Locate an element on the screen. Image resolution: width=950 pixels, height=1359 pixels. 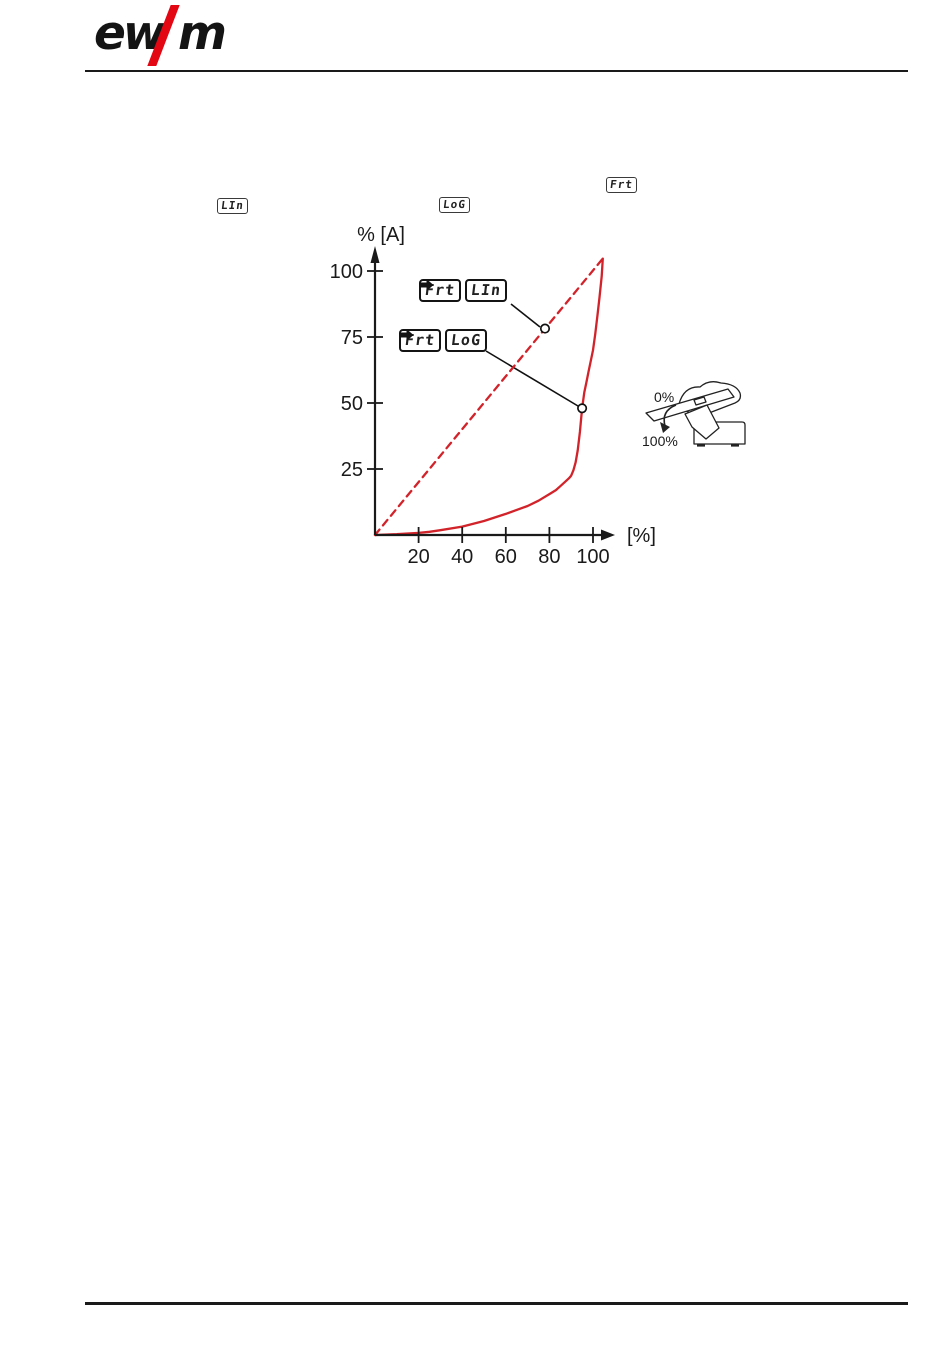
display-label-frt: Frt is located at coordinates (621, 185).